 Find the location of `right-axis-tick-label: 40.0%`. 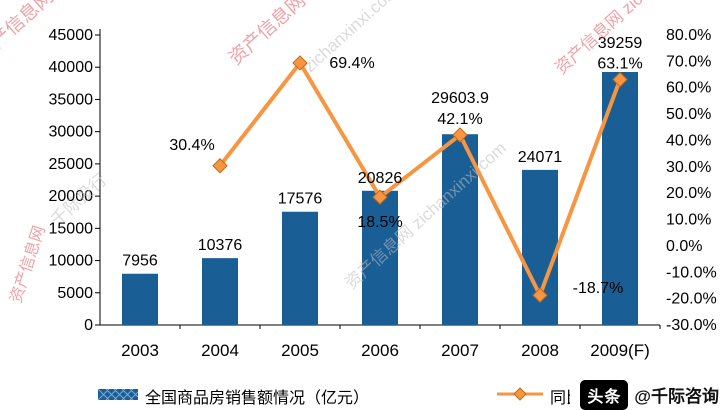

right-axis-tick-label: 40.0% is located at coordinates (688, 140).